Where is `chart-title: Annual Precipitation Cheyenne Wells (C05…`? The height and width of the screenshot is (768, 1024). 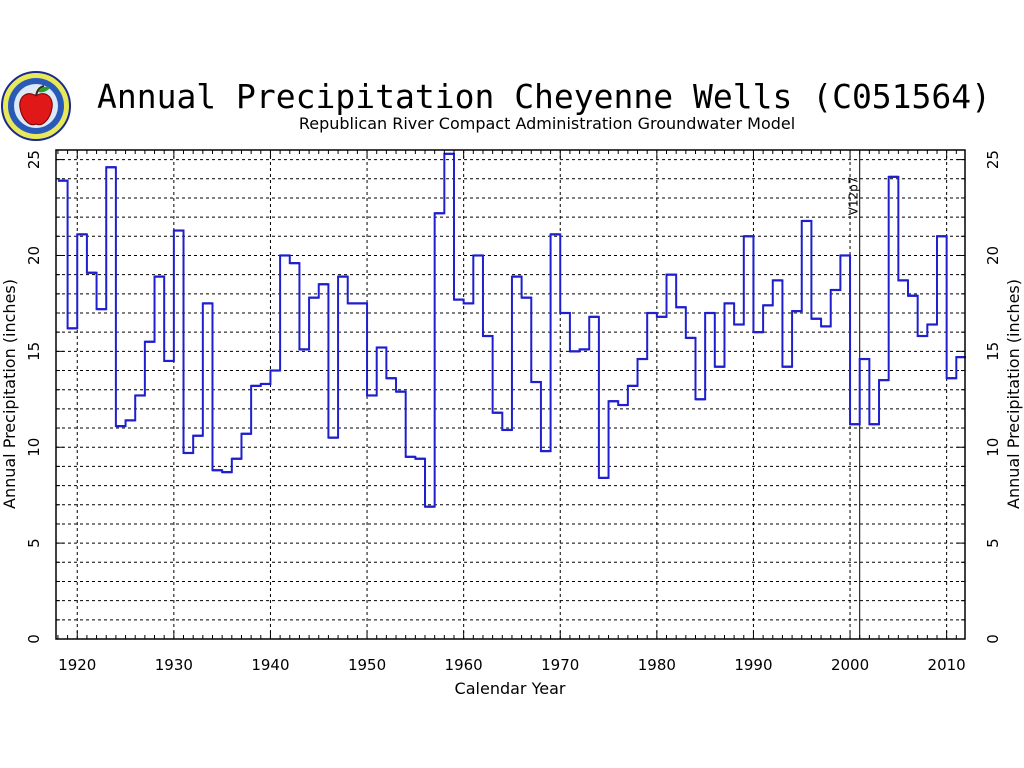 chart-title: Annual Precipitation Cheyenne Wells (C05… is located at coordinates (544, 96).